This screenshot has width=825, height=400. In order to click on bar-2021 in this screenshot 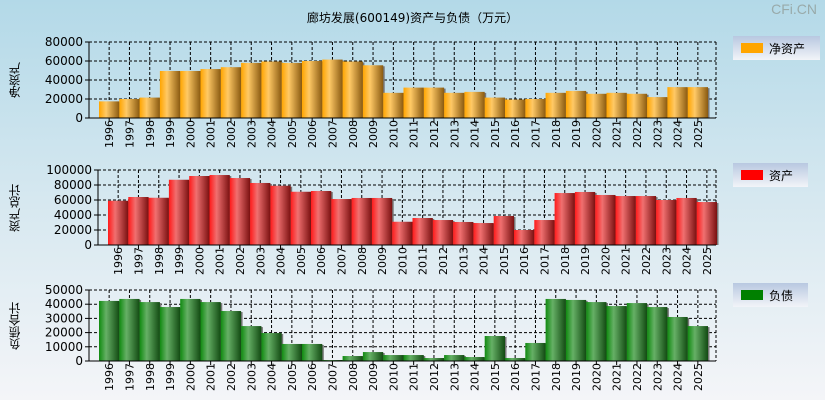, I will do `click(616, 333)`.